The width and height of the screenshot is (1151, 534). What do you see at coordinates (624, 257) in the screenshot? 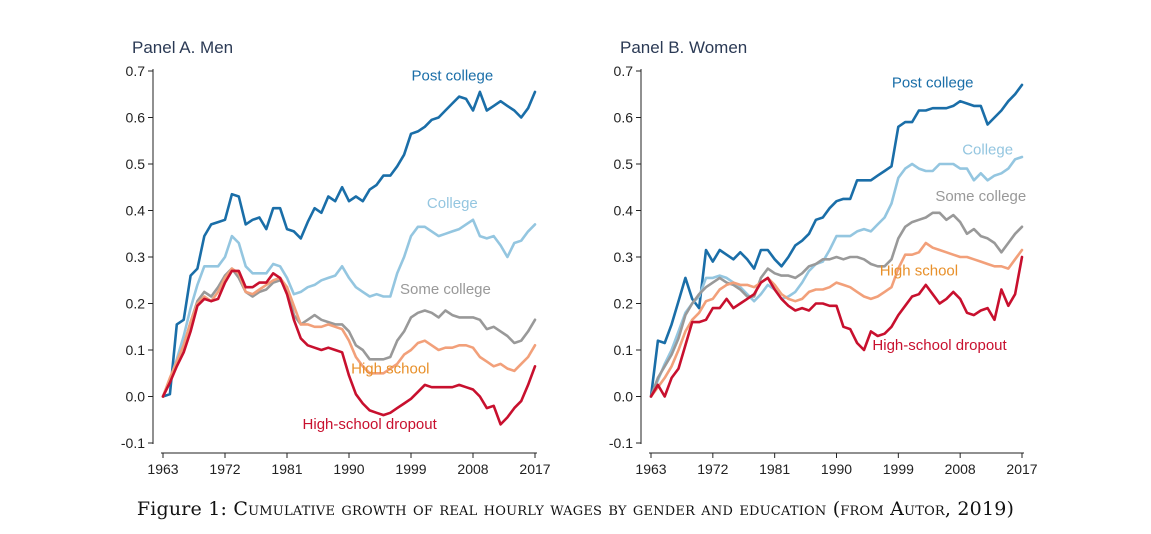
I see `panel-b-y-tick-label: 0.3` at bounding box center [624, 257].